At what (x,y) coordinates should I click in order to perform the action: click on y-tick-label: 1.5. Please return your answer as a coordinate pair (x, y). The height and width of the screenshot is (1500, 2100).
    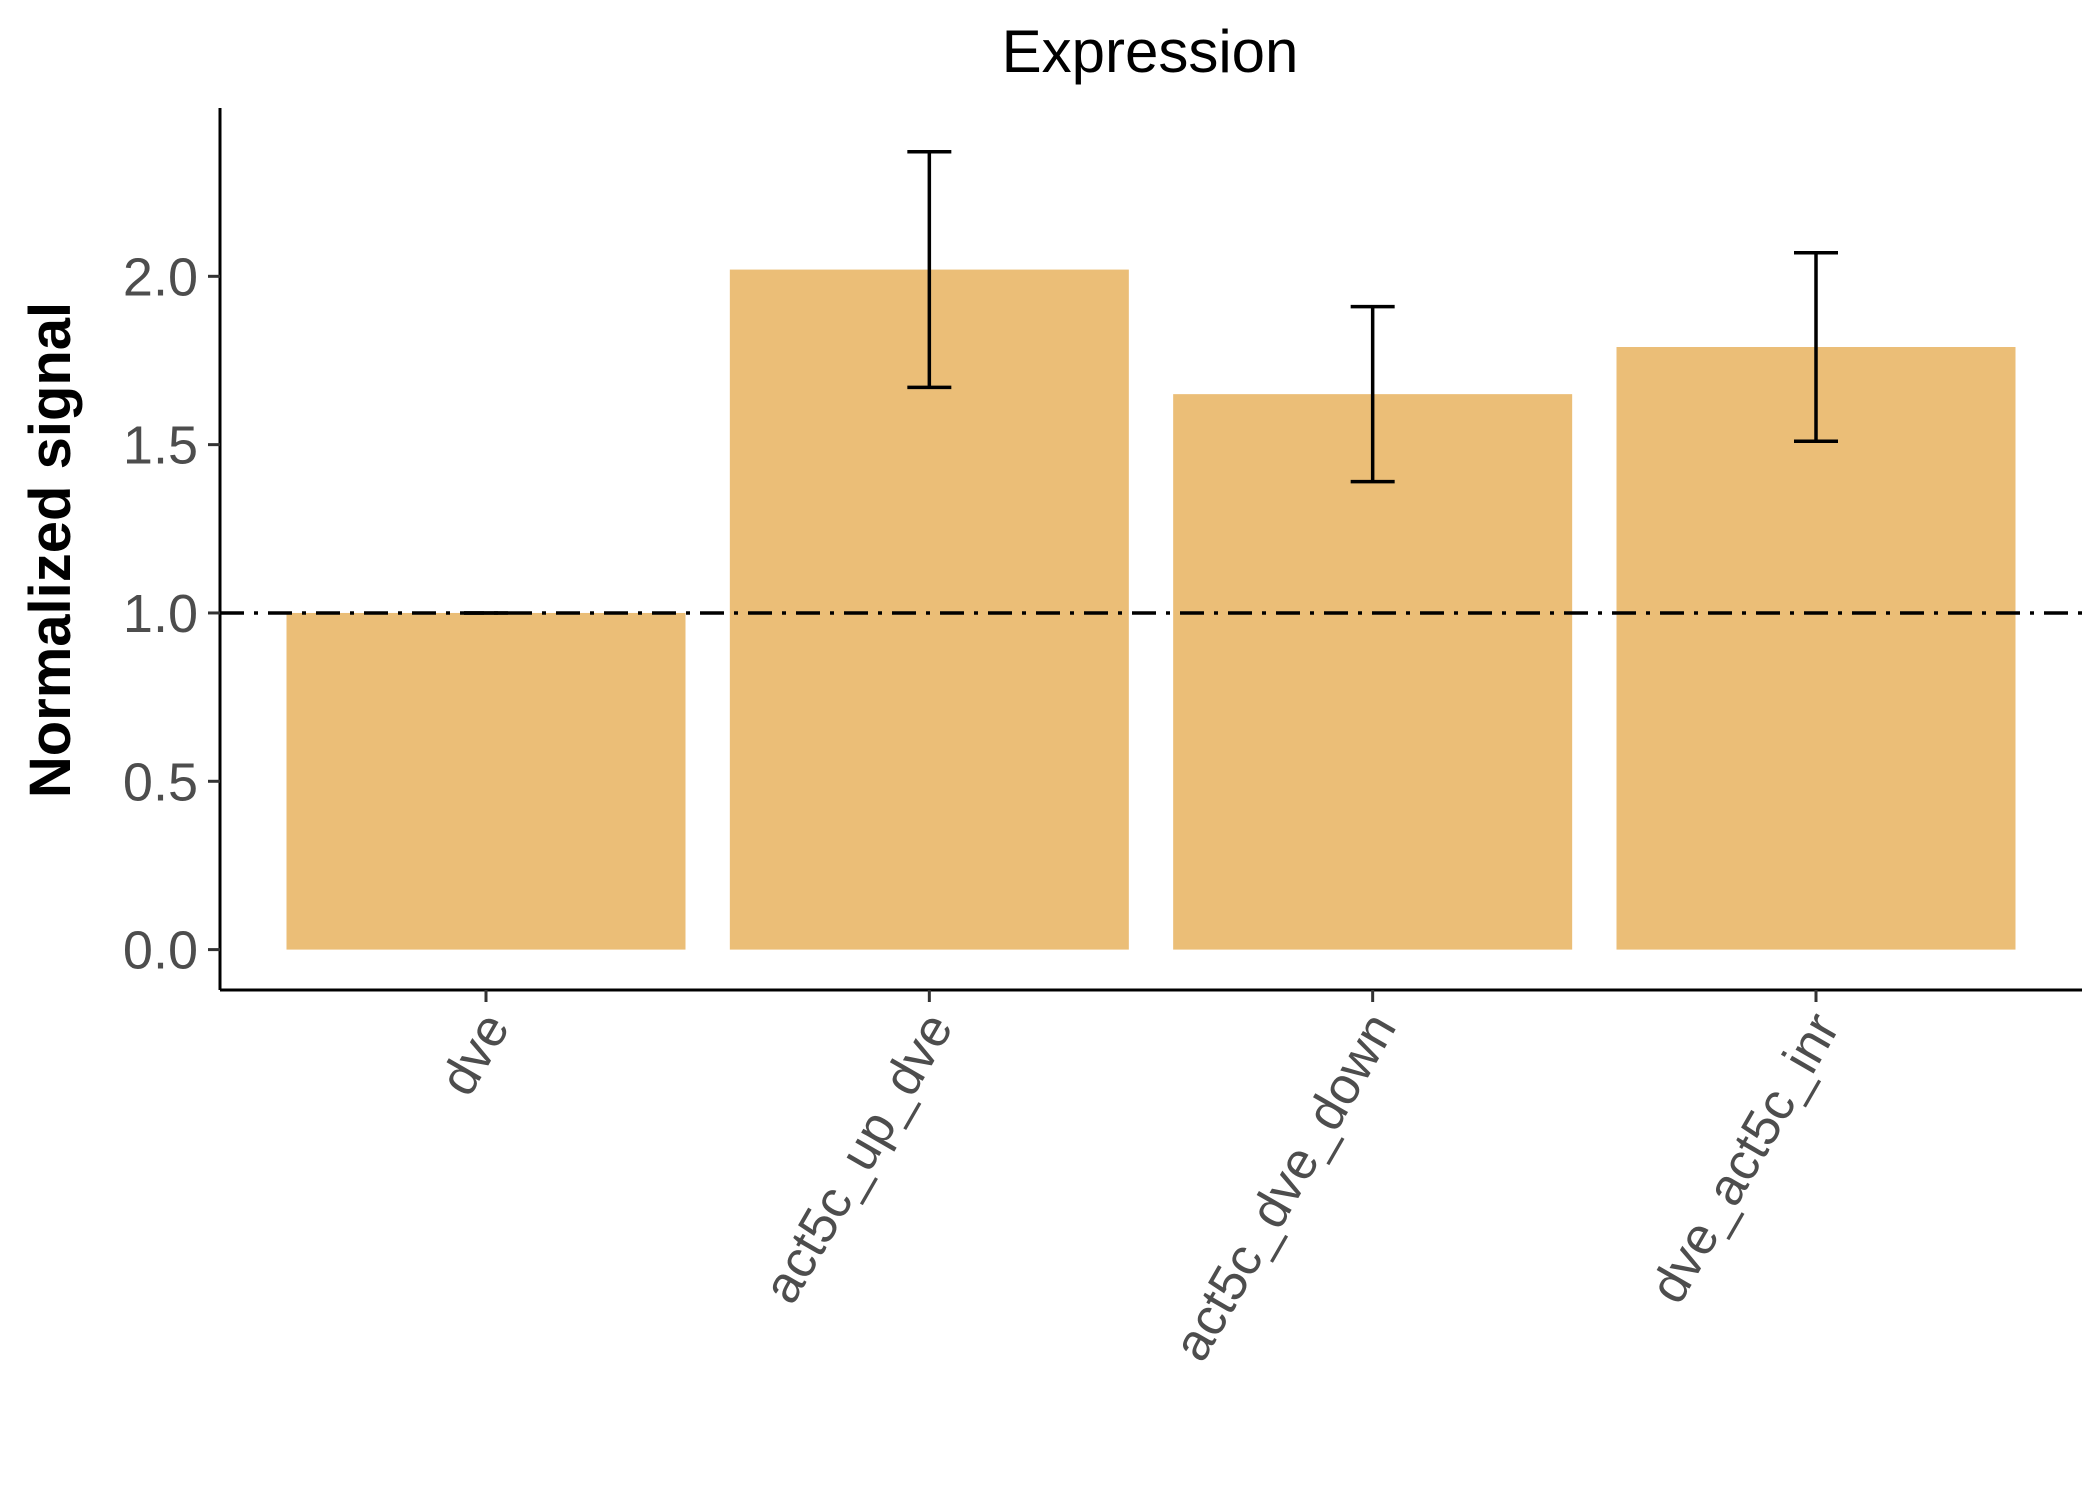
    Looking at the image, I should click on (160, 446).